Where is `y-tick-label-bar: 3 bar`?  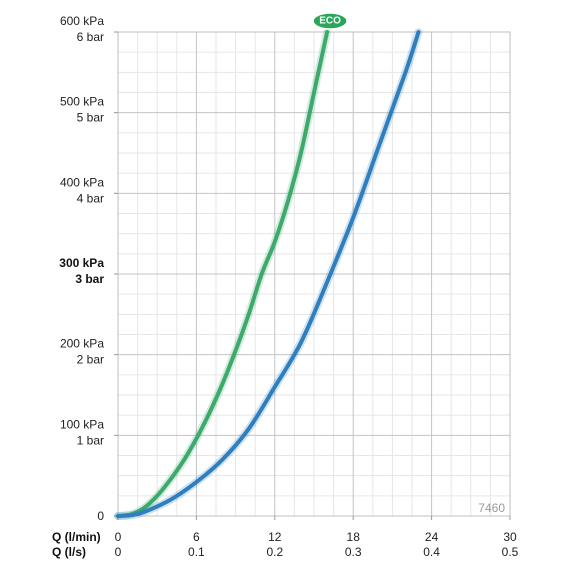 y-tick-label-bar: 3 bar is located at coordinates (89, 279).